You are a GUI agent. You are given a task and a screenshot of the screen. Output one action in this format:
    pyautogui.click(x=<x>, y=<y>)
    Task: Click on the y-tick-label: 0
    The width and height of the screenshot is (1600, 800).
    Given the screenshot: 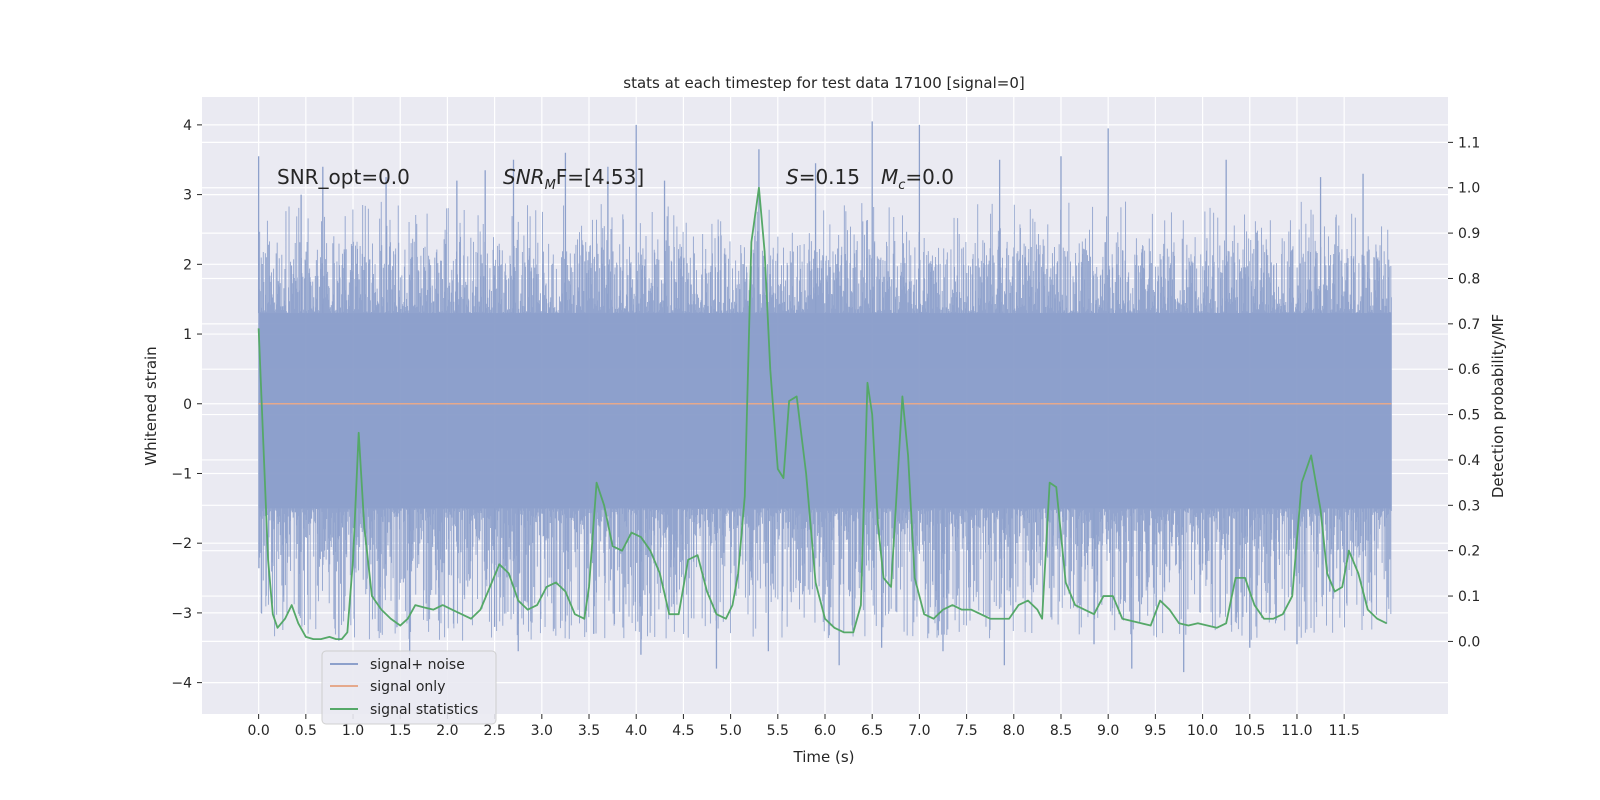 What is the action you would take?
    pyautogui.click(x=187, y=405)
    